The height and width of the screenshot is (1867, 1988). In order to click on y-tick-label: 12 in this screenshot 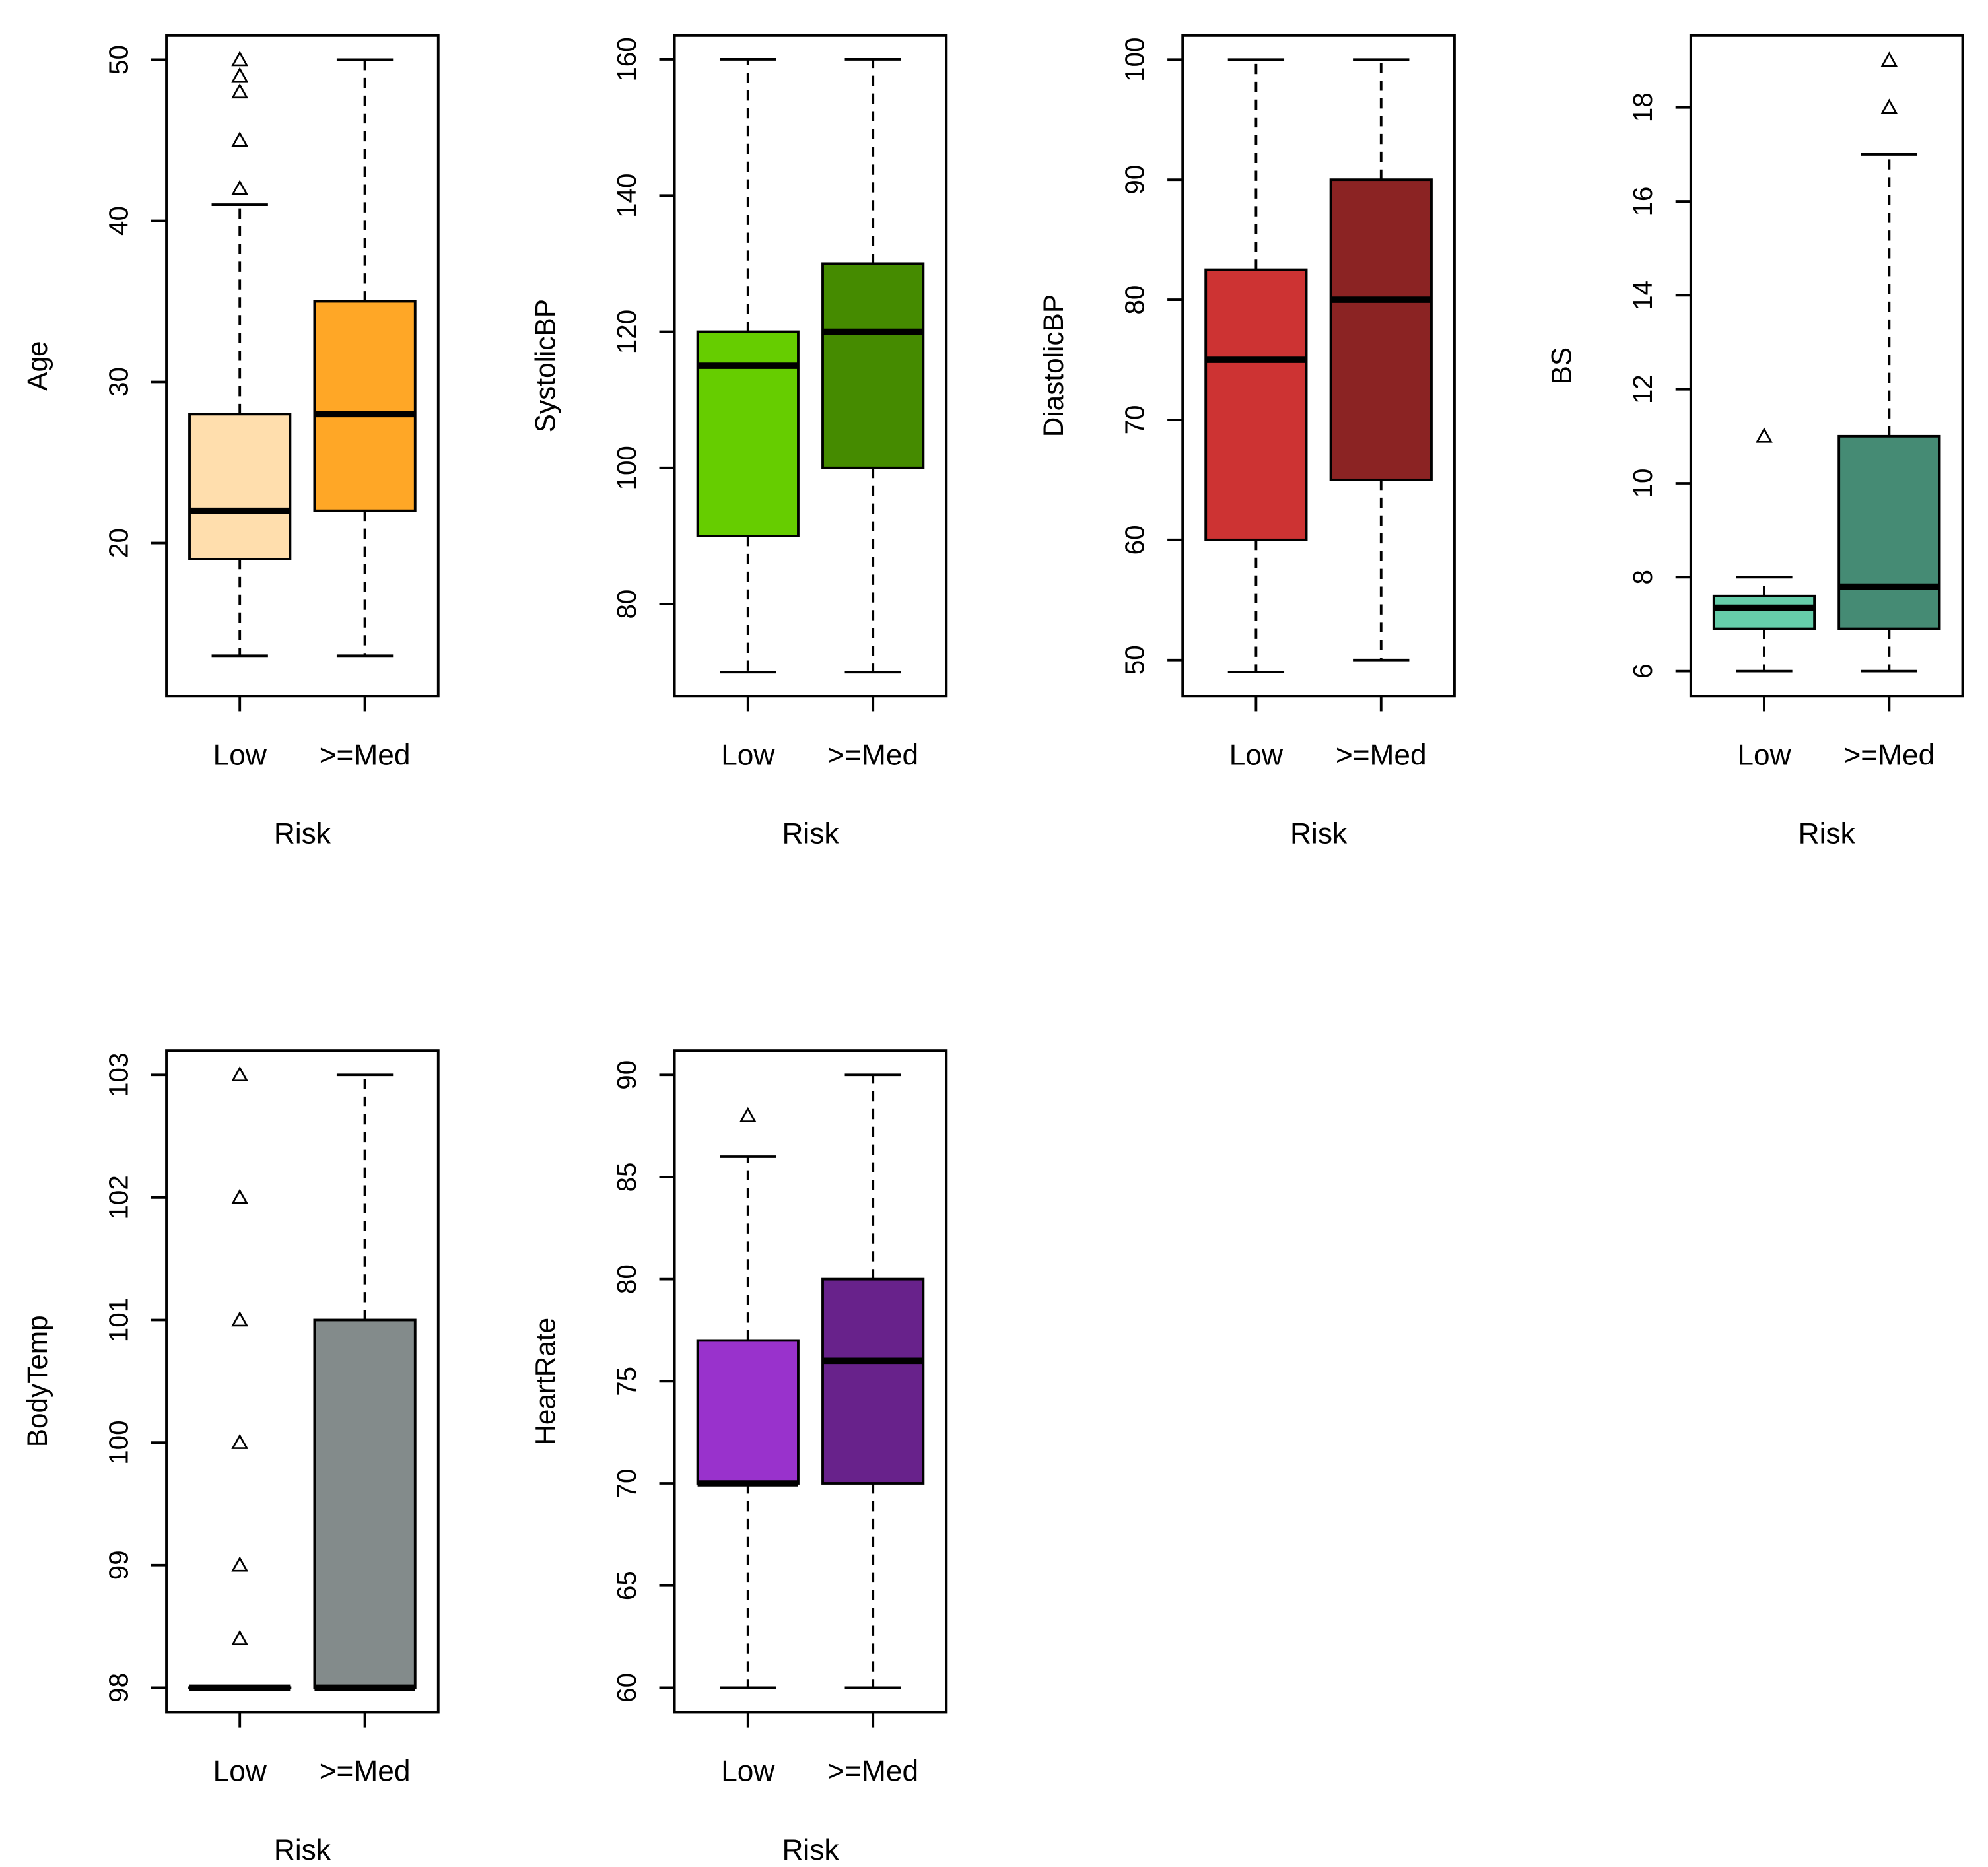, I will do `click(1643, 389)`.